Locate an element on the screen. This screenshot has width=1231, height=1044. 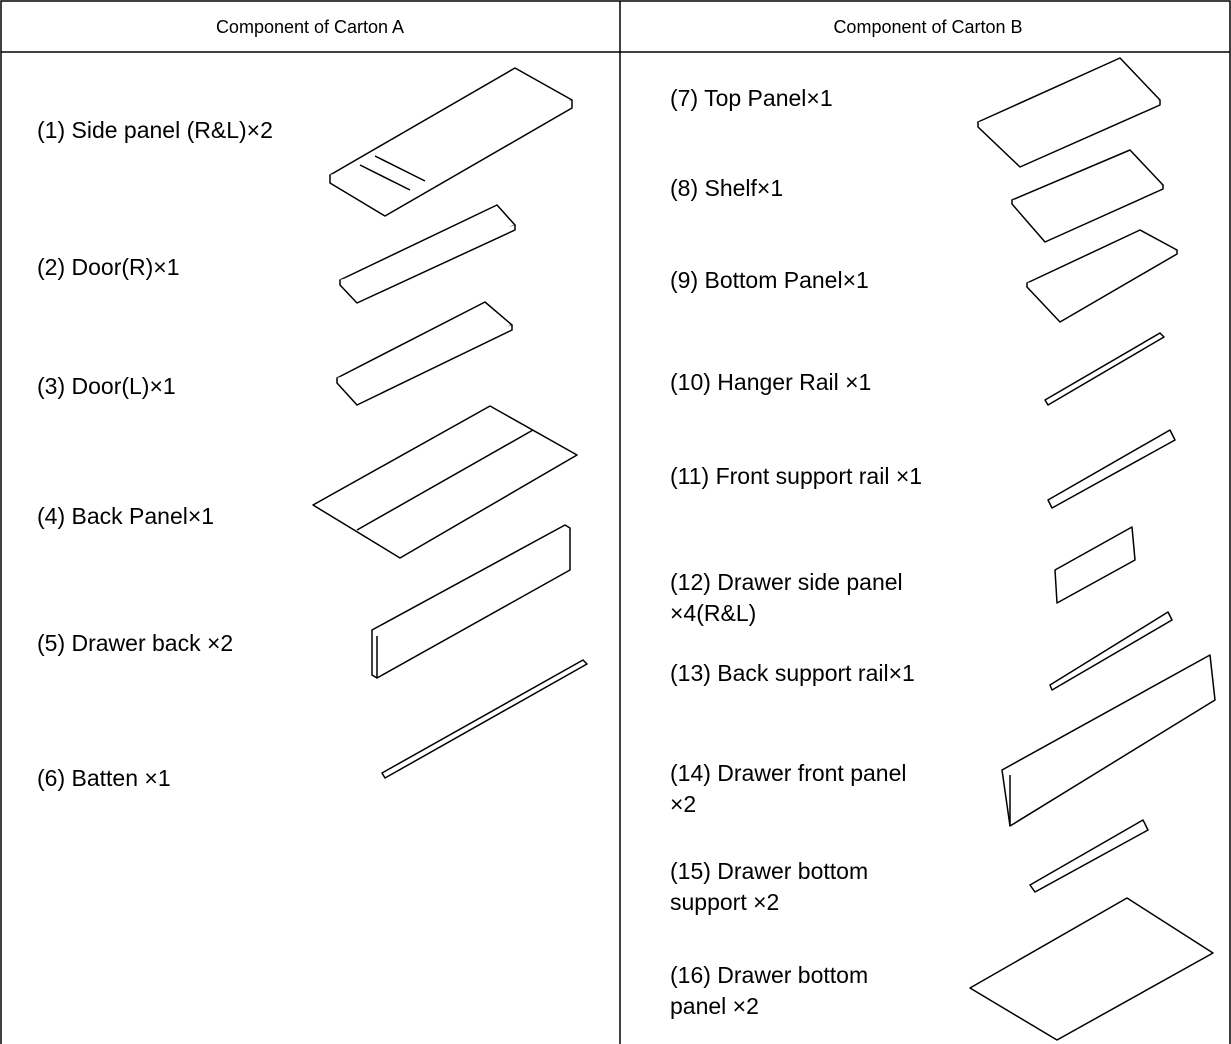
back-panel-seam is located at coordinates (445, 480).